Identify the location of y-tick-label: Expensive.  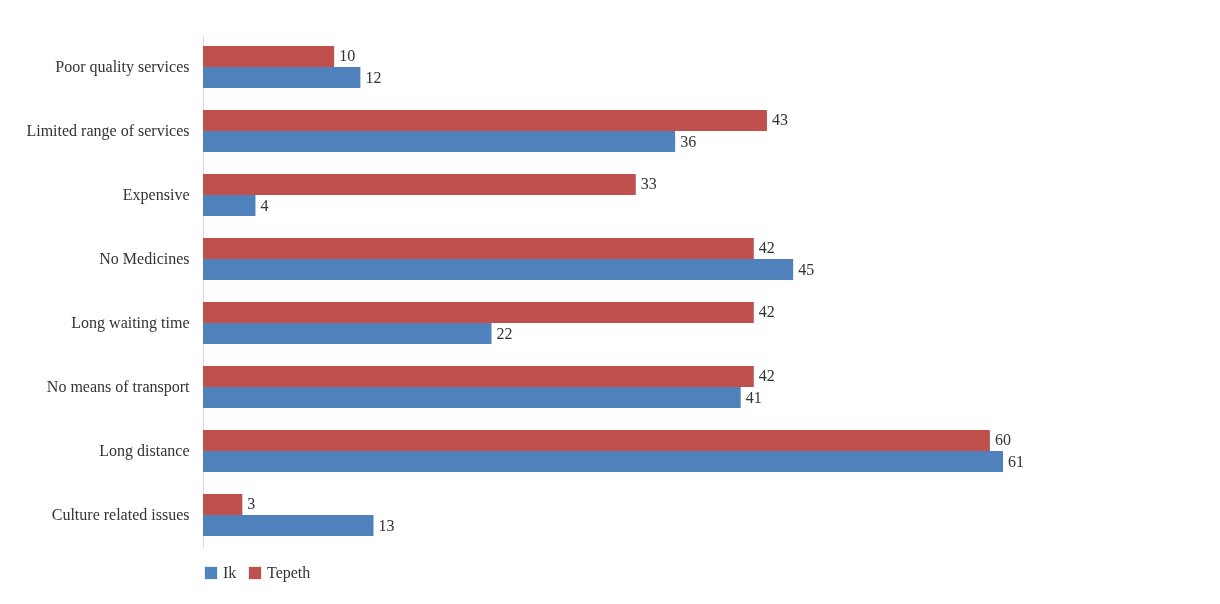
(156, 195).